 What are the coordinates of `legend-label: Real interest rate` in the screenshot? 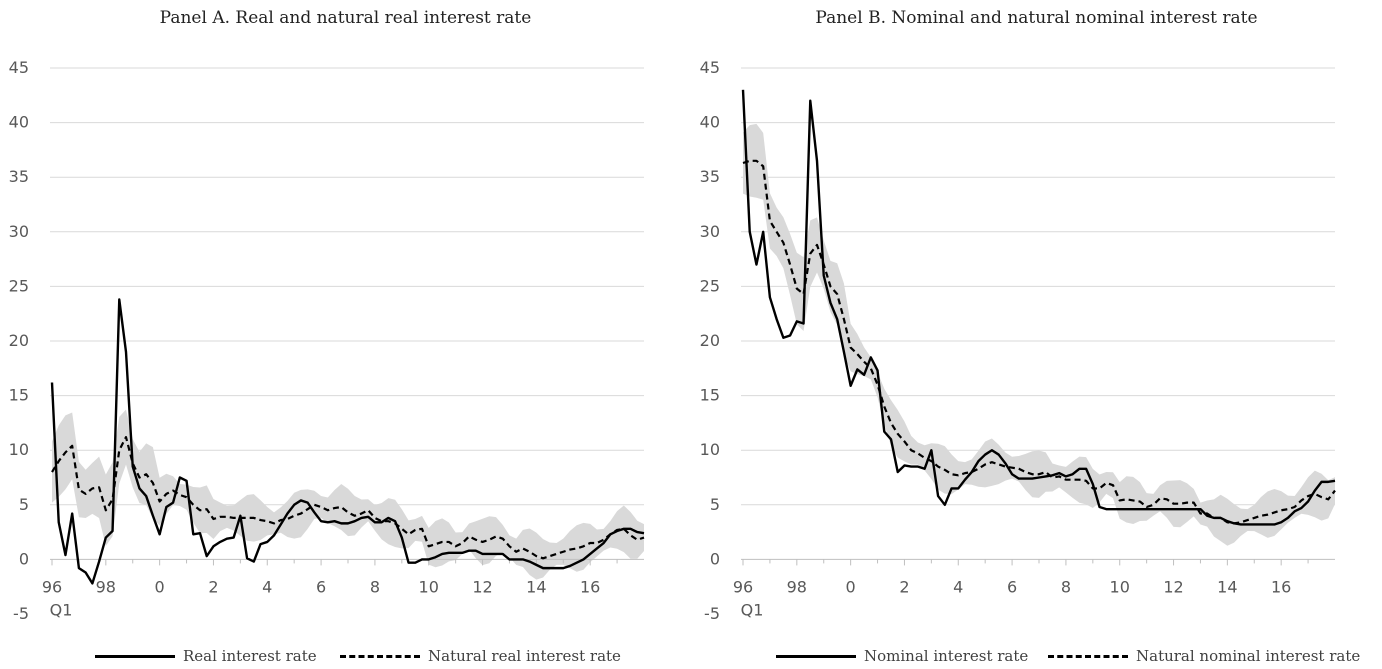 It's located at (250, 656).